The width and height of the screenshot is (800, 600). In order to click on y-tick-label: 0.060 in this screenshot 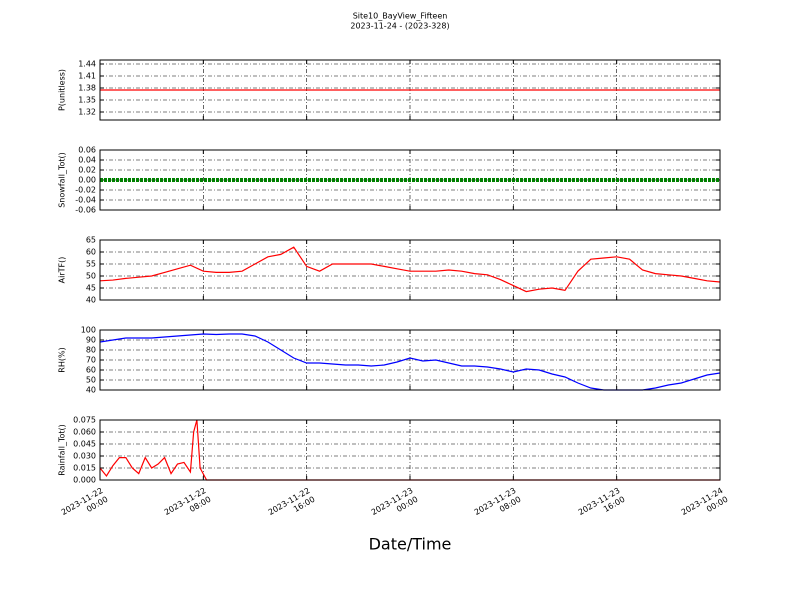, I will do `click(84, 432)`.